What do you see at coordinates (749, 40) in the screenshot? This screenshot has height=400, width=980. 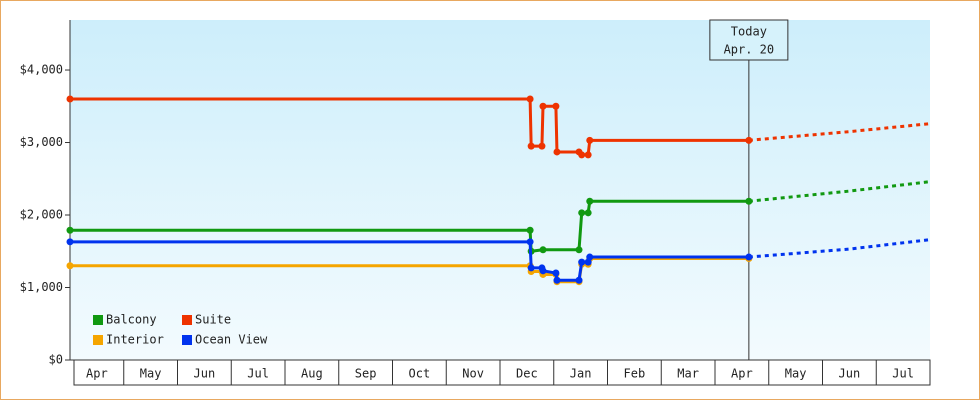 I see `today-box` at bounding box center [749, 40].